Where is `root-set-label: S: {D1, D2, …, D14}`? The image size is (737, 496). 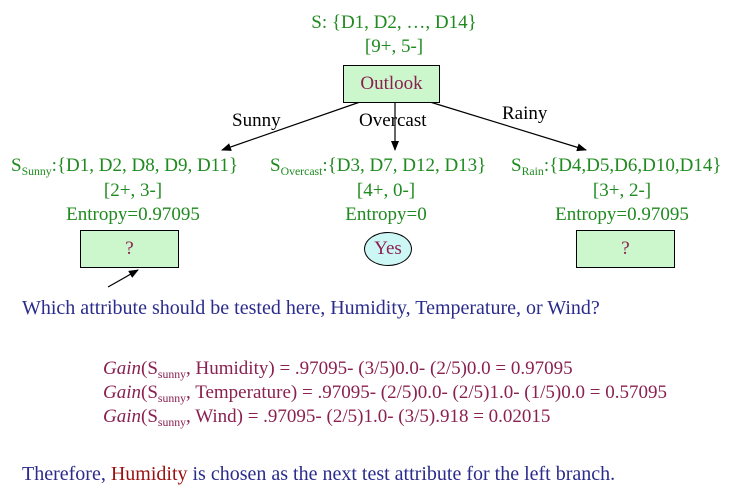 root-set-label: S: {D1, D2, …, D14} is located at coordinates (394, 22).